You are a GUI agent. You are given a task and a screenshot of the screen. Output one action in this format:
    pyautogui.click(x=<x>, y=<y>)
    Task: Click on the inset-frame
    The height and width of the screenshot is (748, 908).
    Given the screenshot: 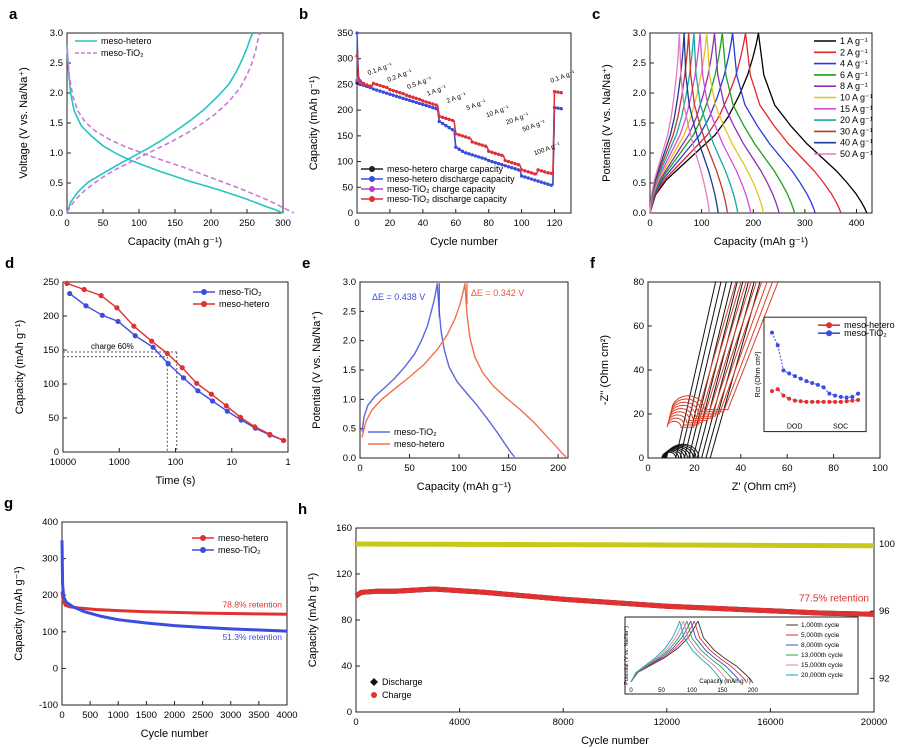 What is the action you would take?
    pyautogui.click(x=815, y=374)
    